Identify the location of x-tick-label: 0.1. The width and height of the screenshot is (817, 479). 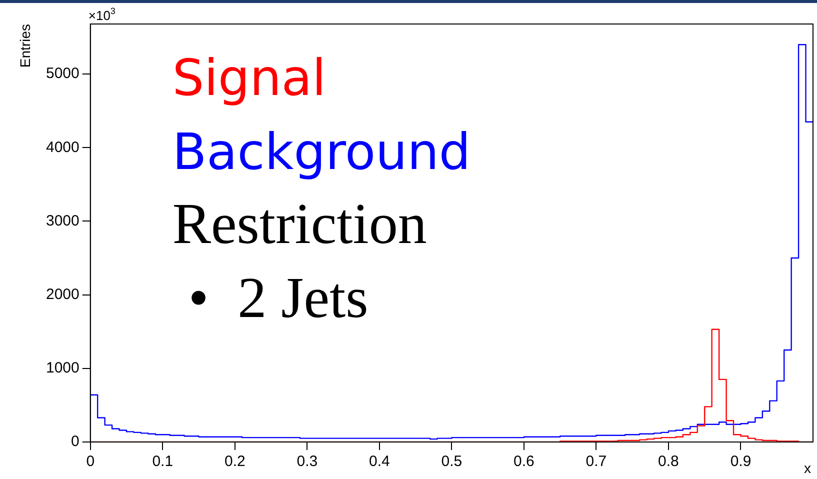
(163, 461).